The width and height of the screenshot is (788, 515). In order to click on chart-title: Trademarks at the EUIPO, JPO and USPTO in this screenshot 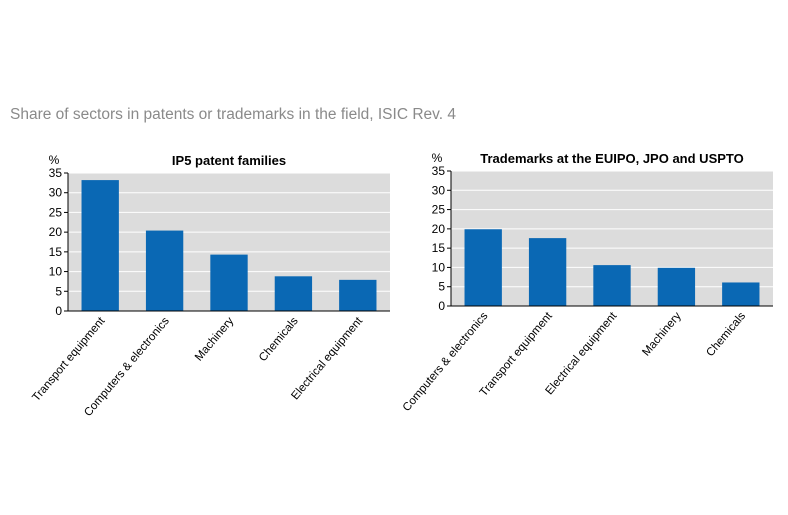, I will do `click(611, 158)`.